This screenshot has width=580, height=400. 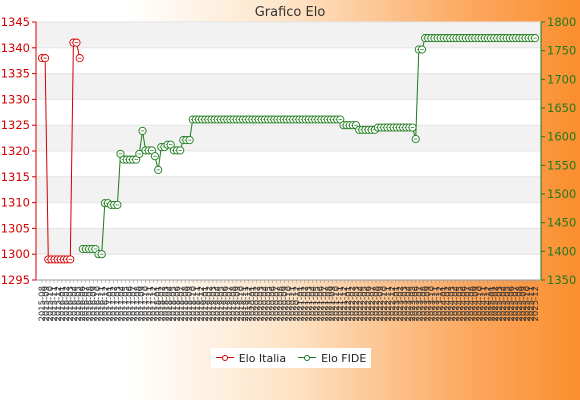 What do you see at coordinates (361, 304) in the screenshot?
I see `x-axis-tick-label: 2022-04` at bounding box center [361, 304].